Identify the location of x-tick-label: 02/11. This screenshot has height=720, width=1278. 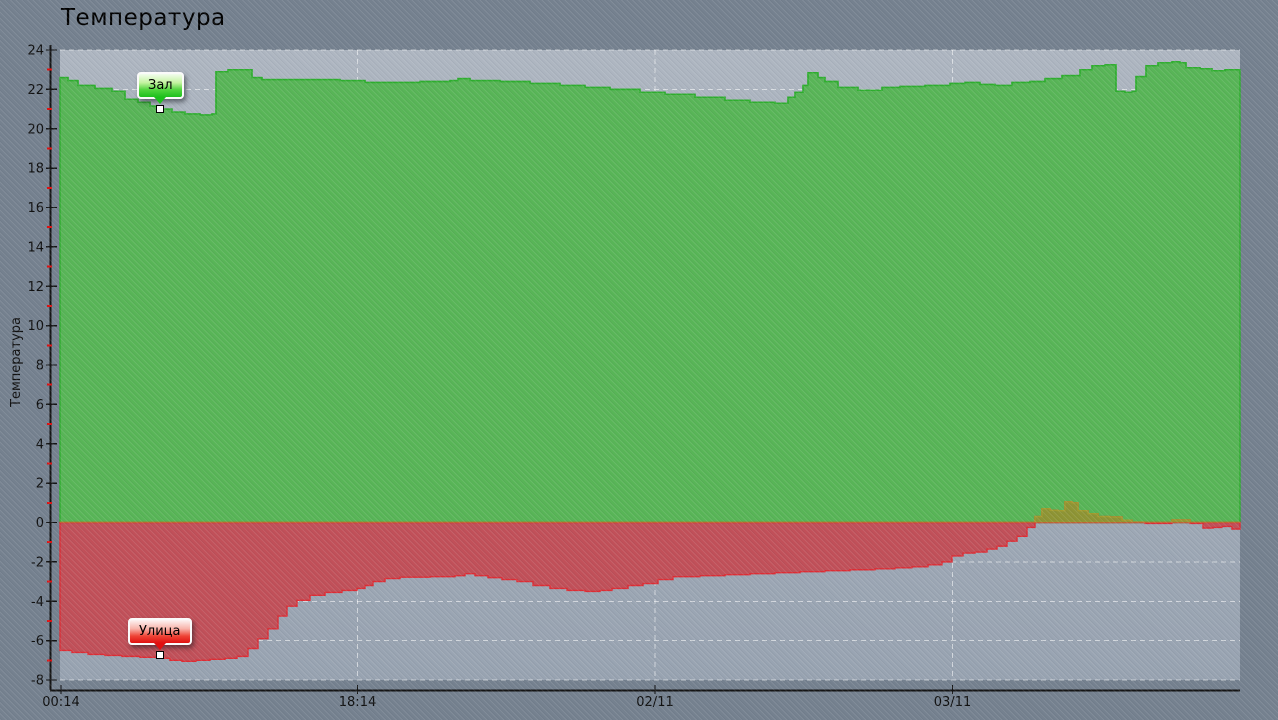
(654, 702).